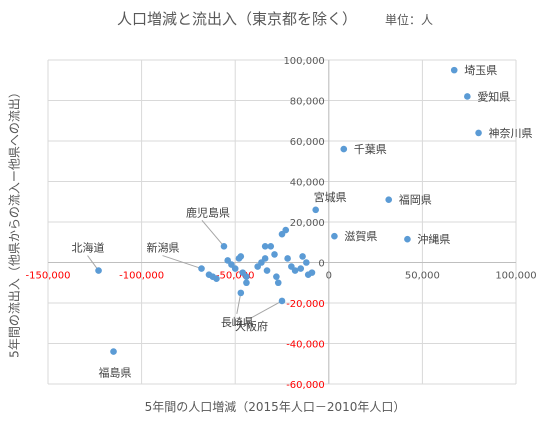 The height and width of the screenshot is (421, 550). I want to click on data-label: 北海道, so click(88, 248).